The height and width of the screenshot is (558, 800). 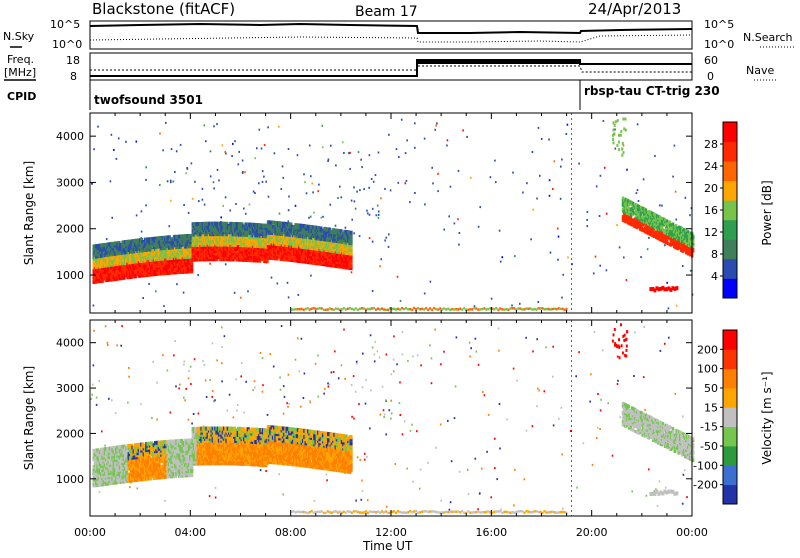 I want to click on nave-trace, so click(x=391, y=69).